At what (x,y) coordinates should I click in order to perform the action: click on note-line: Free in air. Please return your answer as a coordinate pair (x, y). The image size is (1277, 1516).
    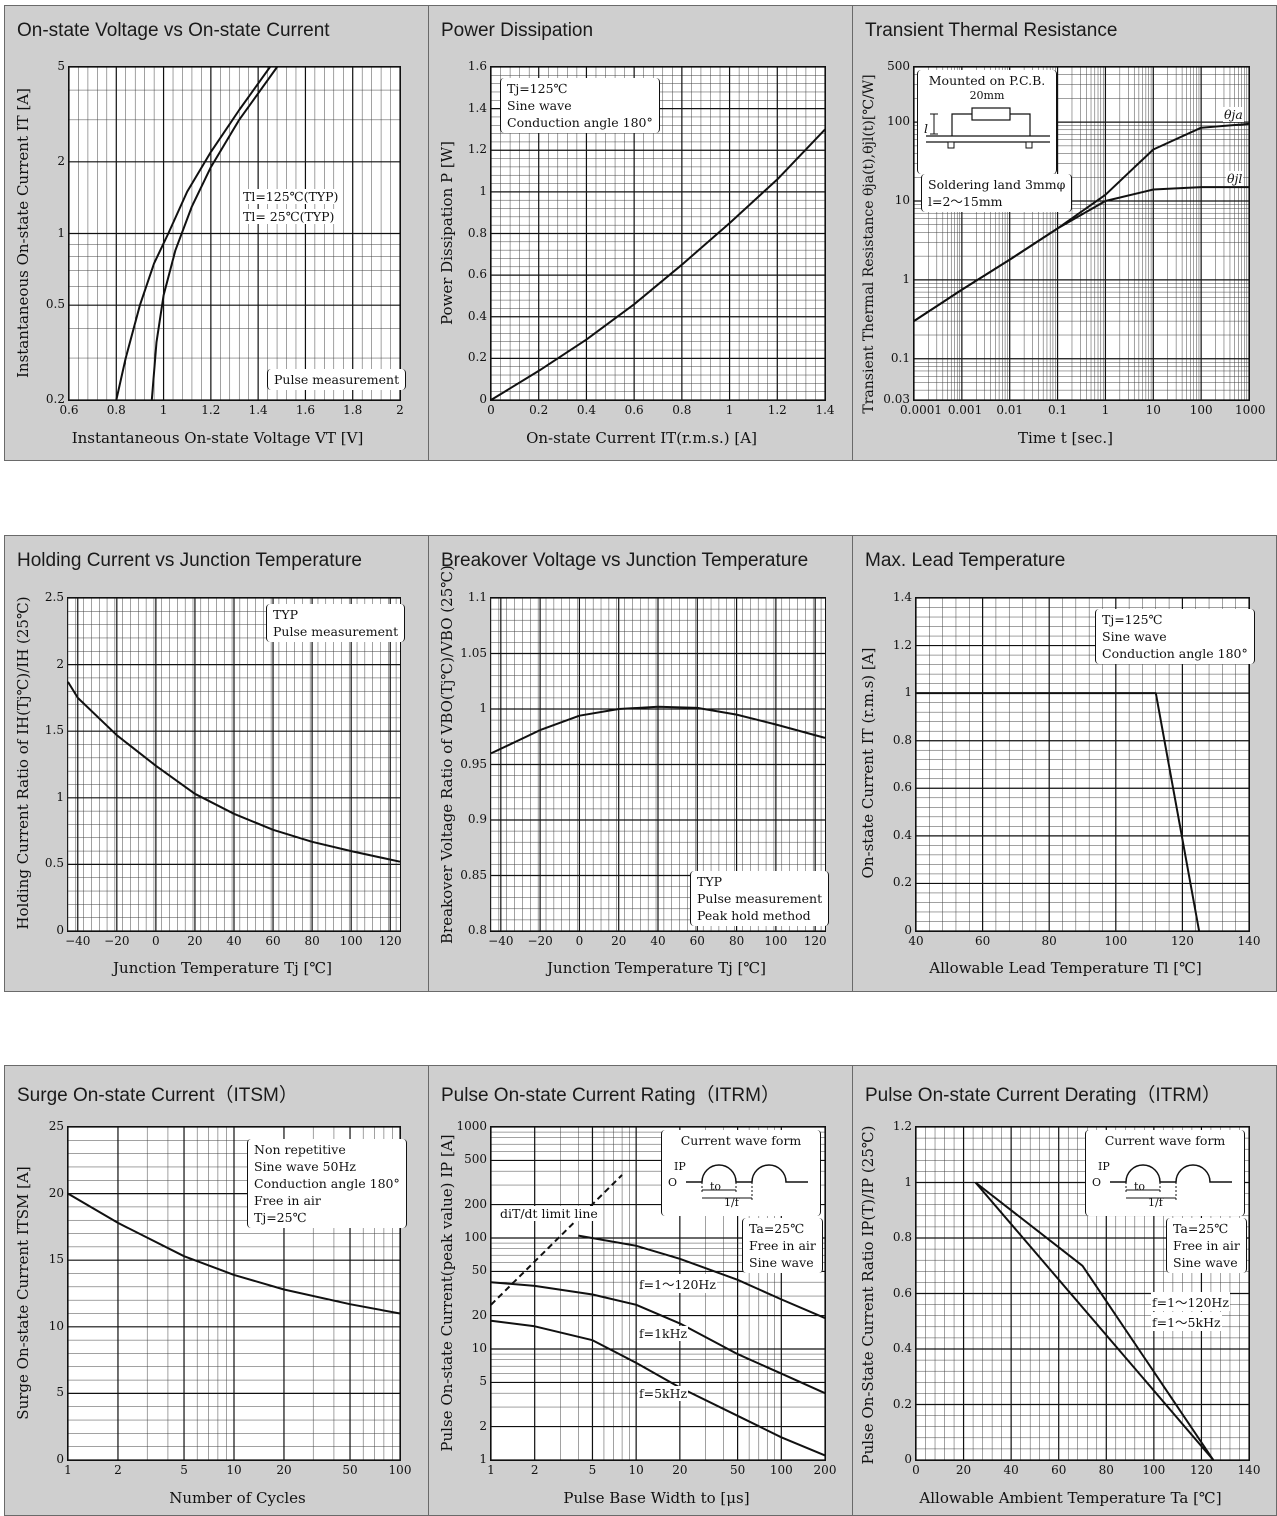
    Looking at the image, I should click on (1206, 1245).